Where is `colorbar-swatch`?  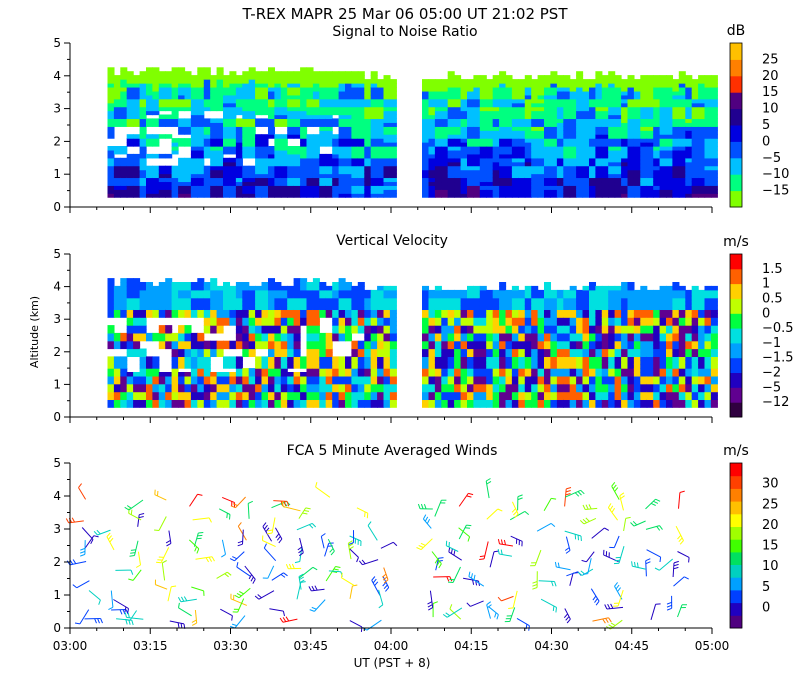 colorbar-swatch is located at coordinates (736, 166).